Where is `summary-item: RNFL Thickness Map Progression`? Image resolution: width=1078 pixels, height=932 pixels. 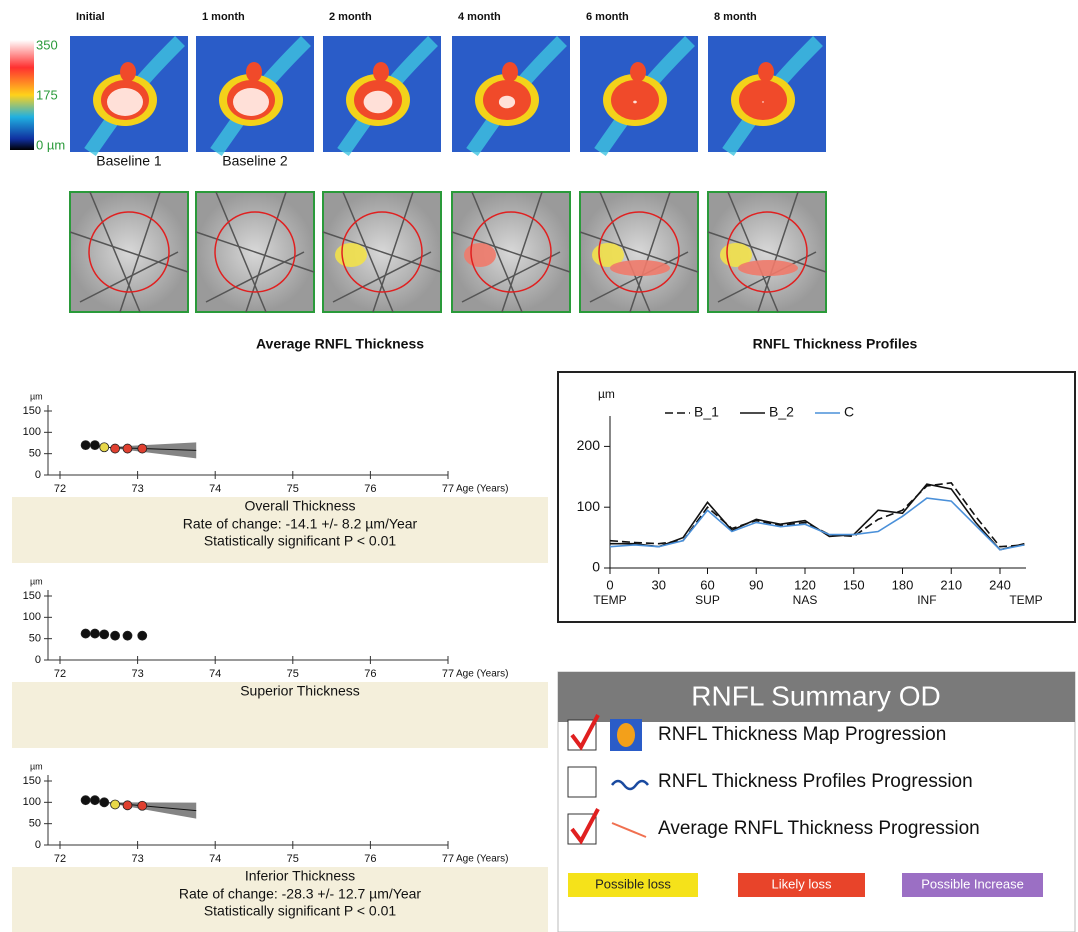 summary-item: RNFL Thickness Map Progression is located at coordinates (802, 734).